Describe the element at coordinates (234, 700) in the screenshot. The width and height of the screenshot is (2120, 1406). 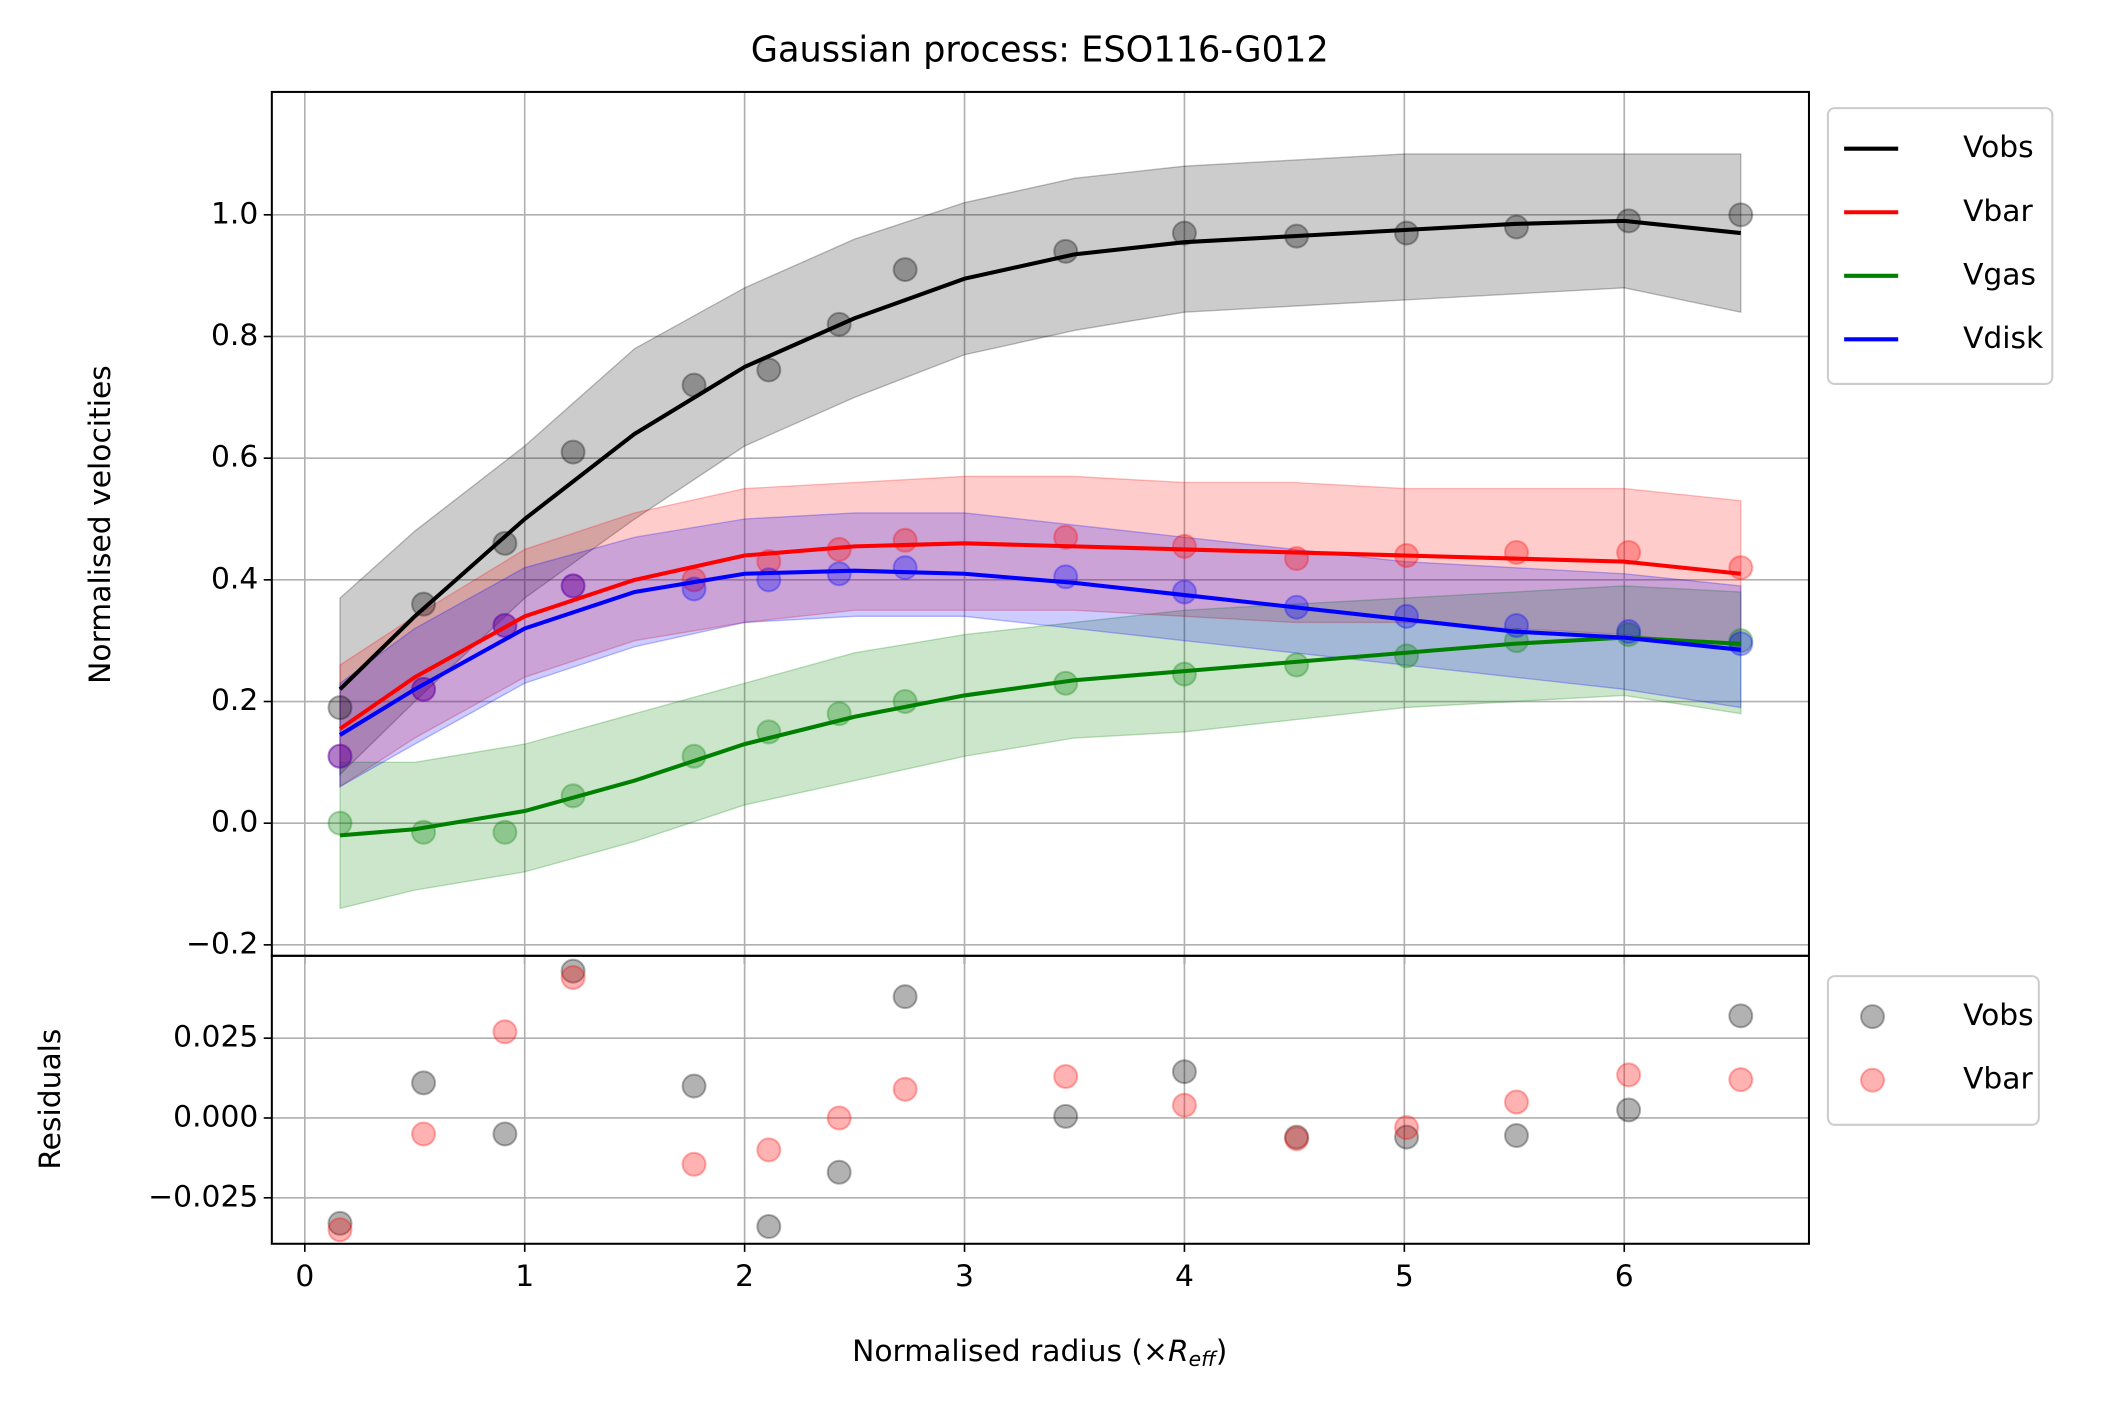
I see `y-tick-label: 0.2` at that location.